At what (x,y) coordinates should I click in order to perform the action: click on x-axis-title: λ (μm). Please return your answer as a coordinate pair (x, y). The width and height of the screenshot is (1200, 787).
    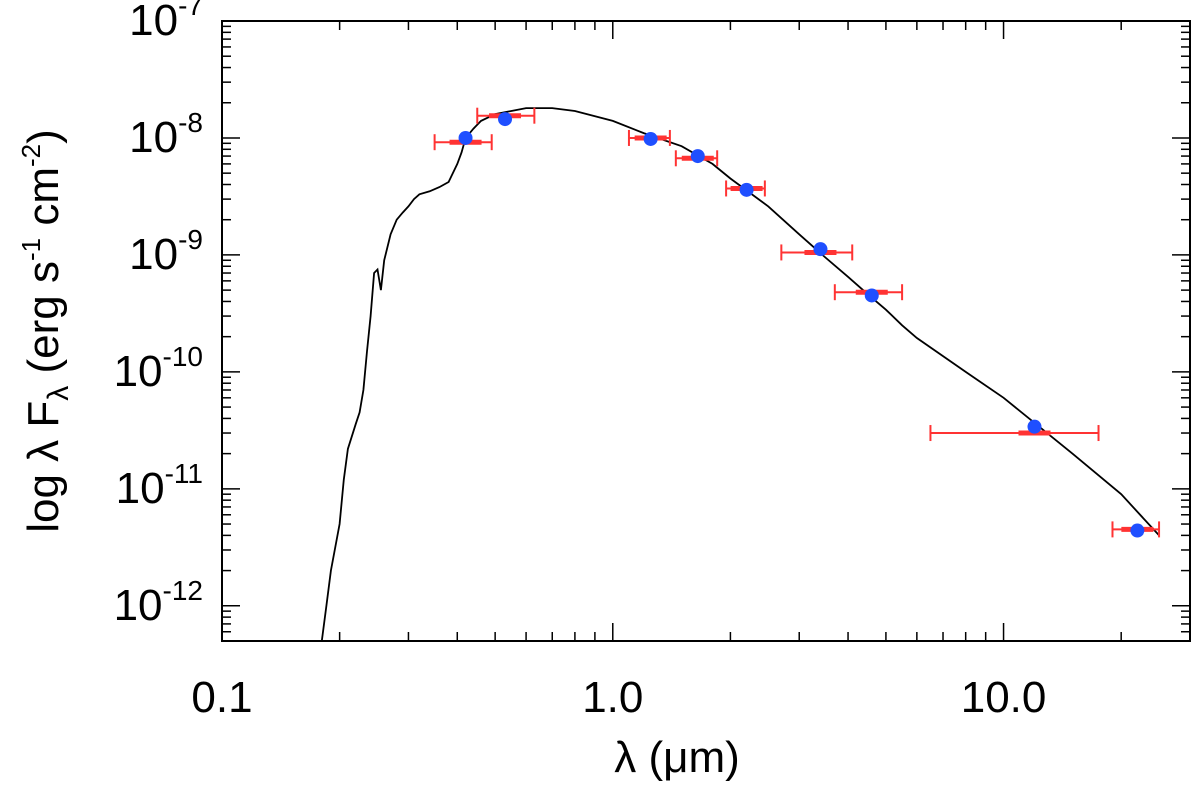
    Looking at the image, I should click on (677, 757).